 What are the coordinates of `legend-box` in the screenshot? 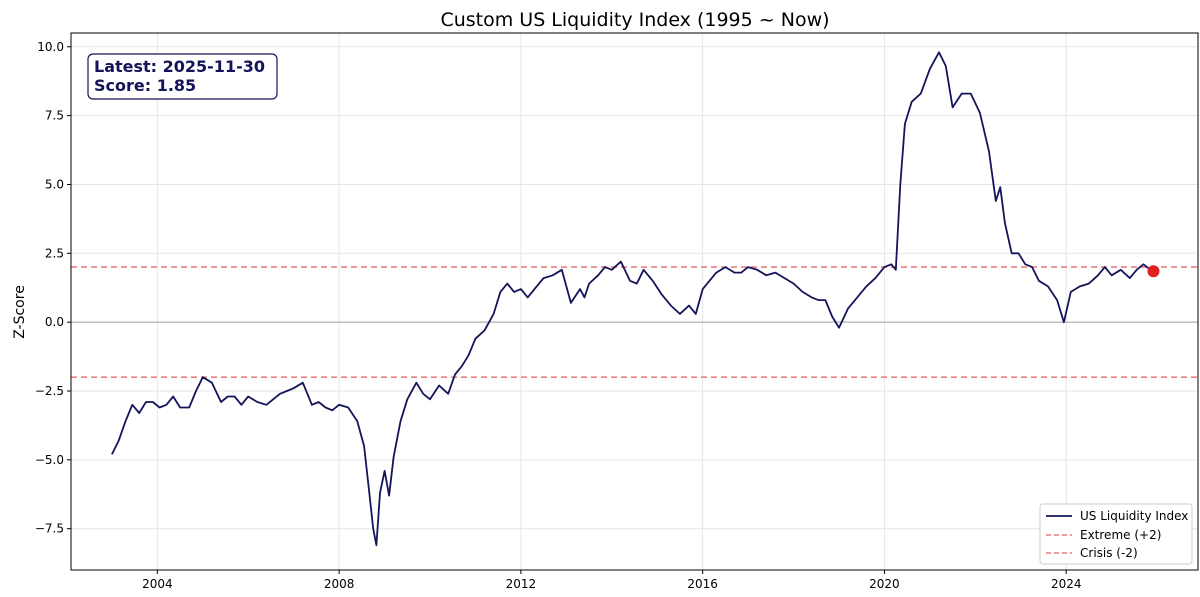 It's located at (1116, 534).